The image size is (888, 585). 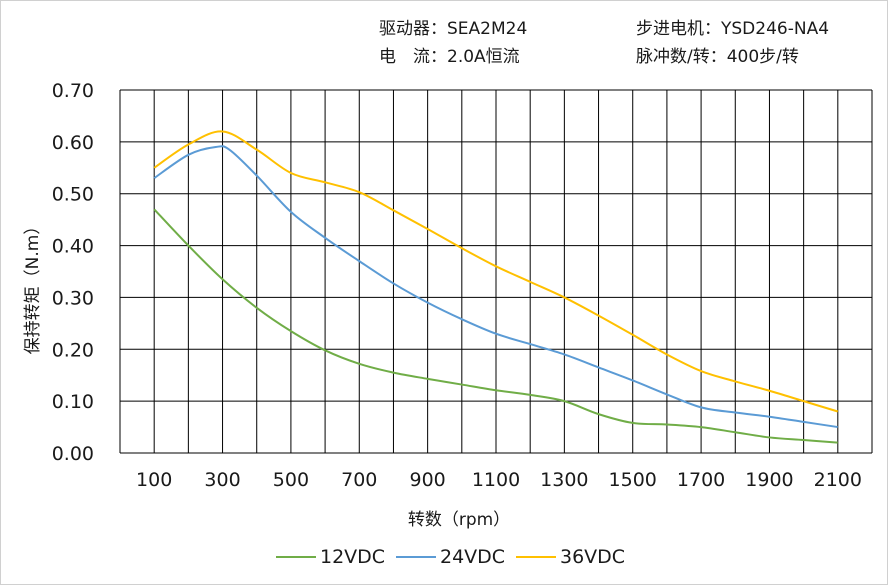 What do you see at coordinates (73, 454) in the screenshot?
I see `y-tick-label: 0.00` at bounding box center [73, 454].